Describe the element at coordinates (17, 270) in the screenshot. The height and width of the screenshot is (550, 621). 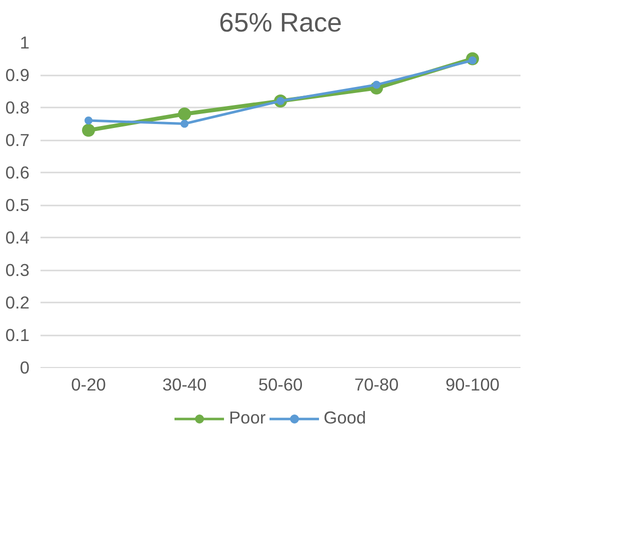
I see `y-tick-label: 0.3` at that location.